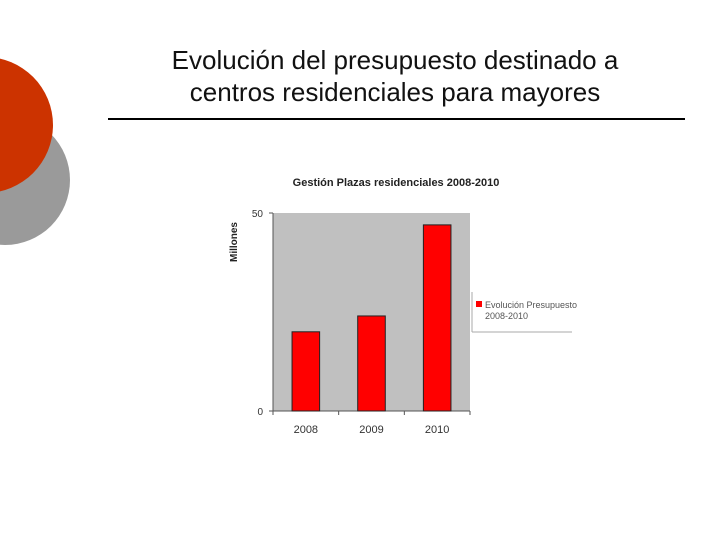  What do you see at coordinates (531, 305) in the screenshot?
I see `legend-label-line-1: Evolución Presupuesto` at bounding box center [531, 305].